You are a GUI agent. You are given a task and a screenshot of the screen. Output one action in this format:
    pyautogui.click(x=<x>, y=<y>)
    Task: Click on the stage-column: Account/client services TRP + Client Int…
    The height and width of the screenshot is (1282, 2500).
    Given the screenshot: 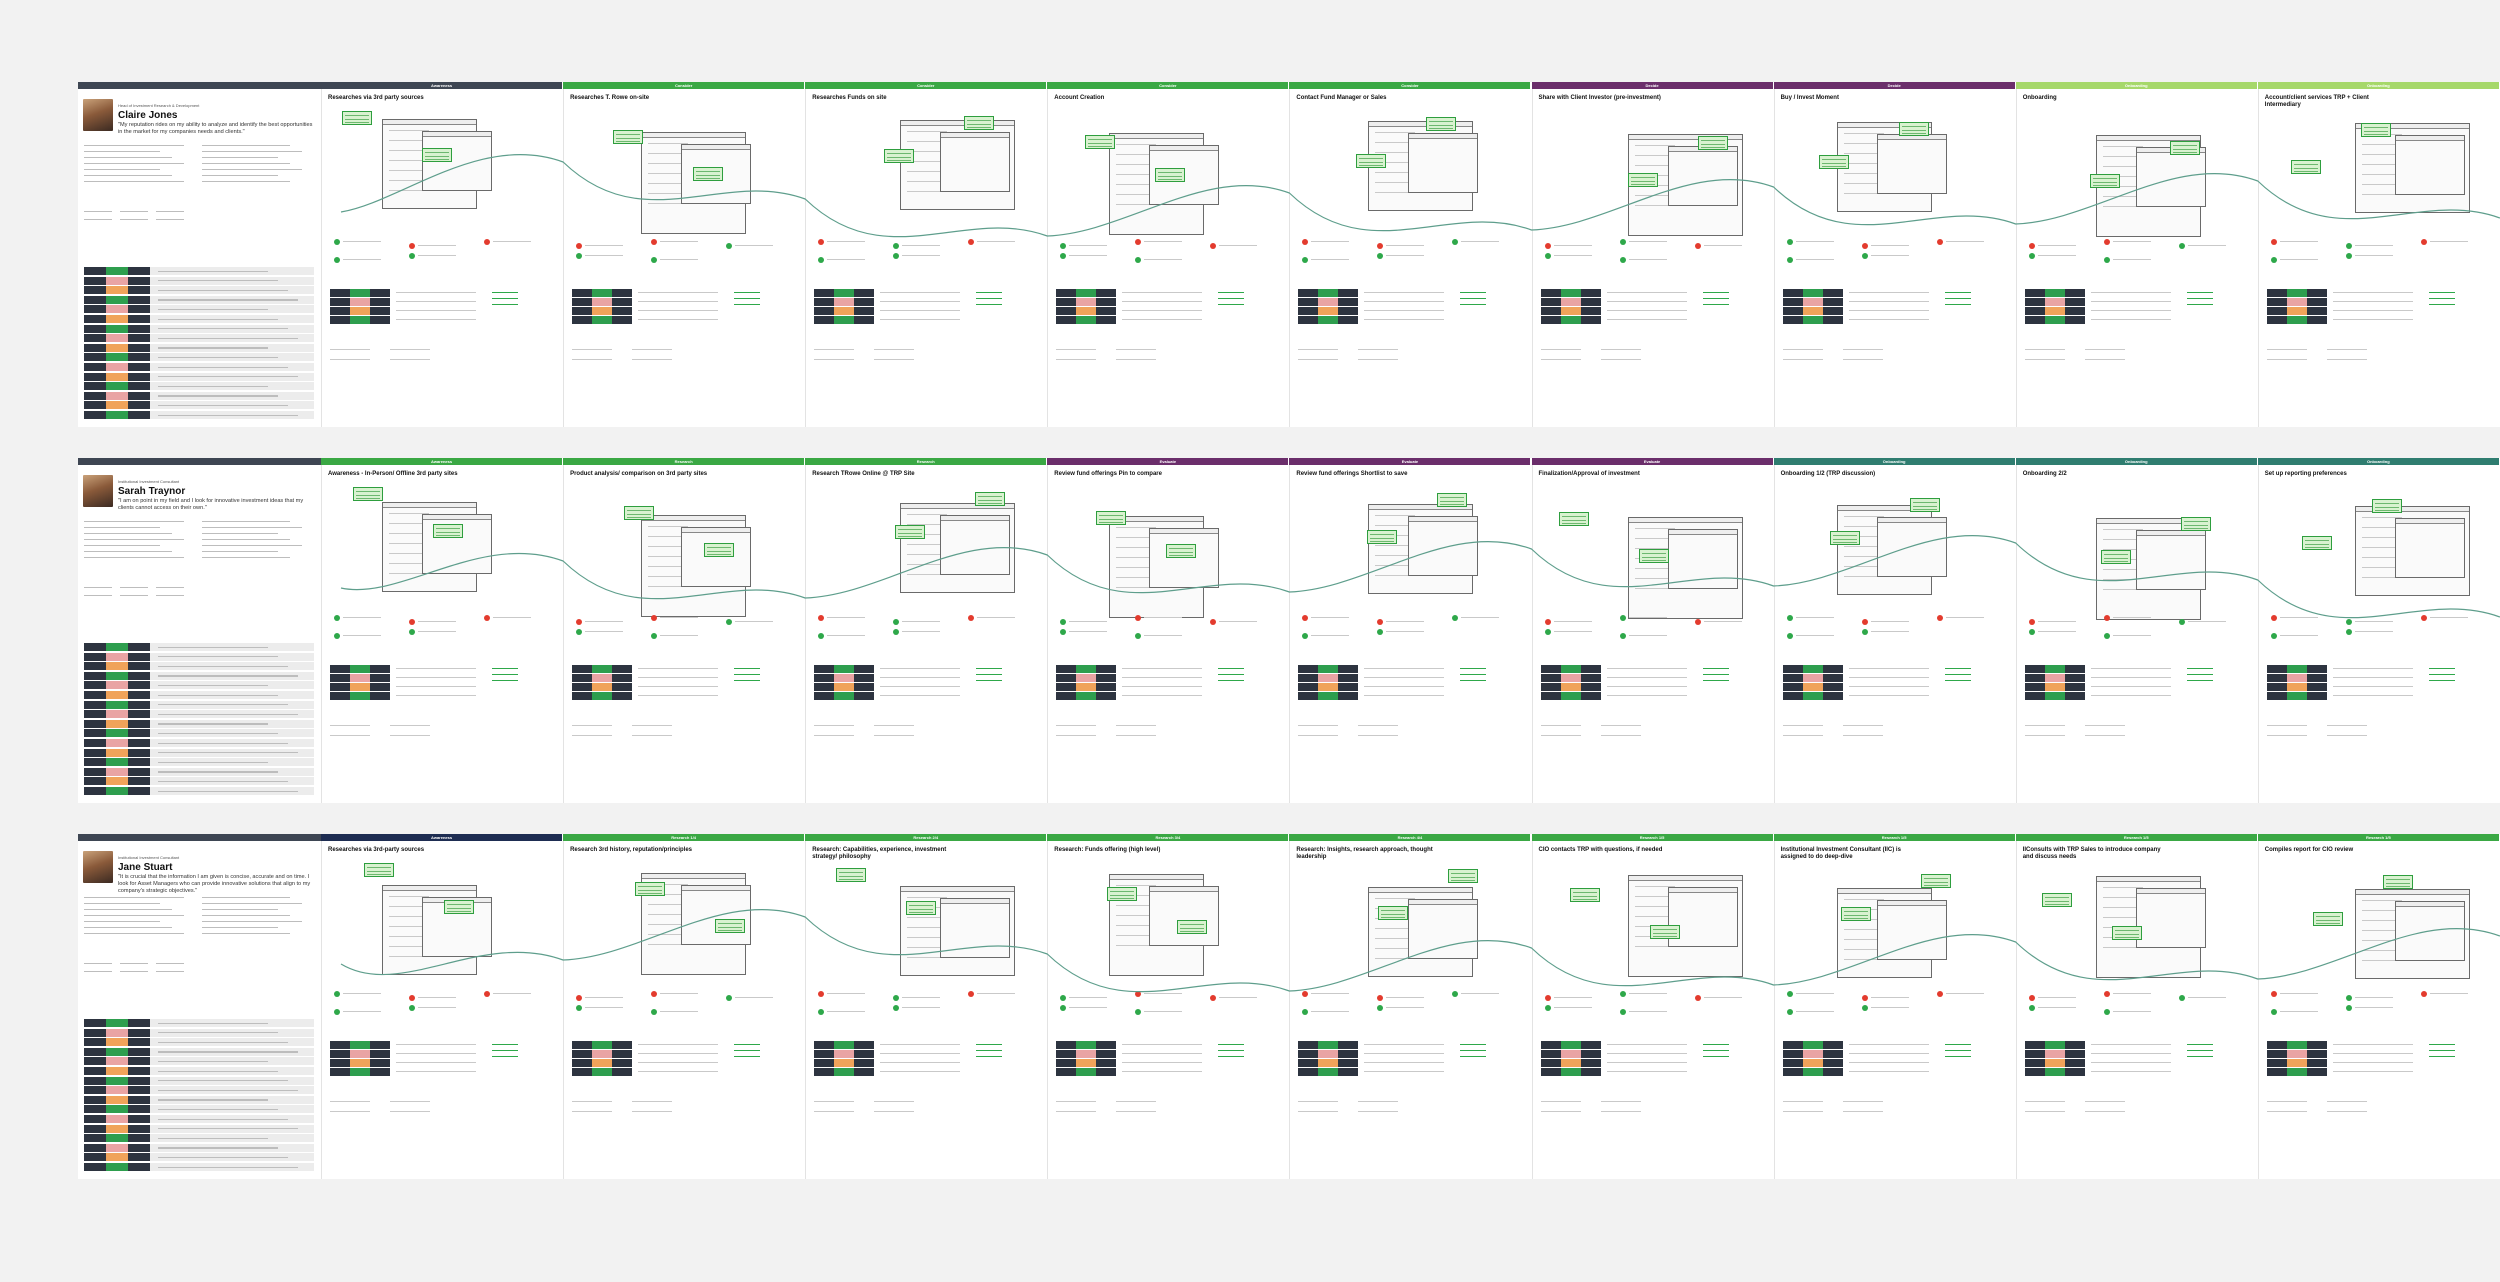 What is the action you would take?
    pyautogui.click(x=2378, y=258)
    